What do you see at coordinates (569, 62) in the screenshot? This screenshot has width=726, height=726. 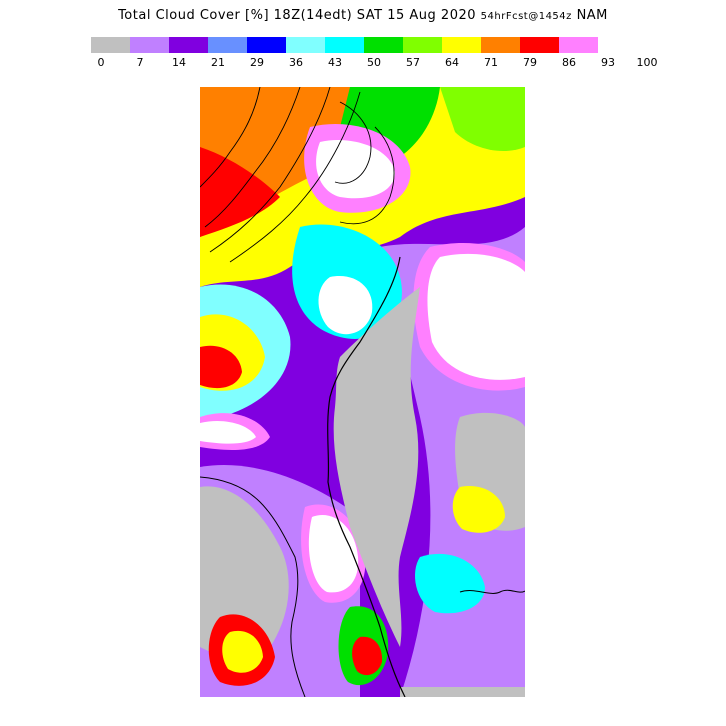 I see `legend-tick-label: 86` at bounding box center [569, 62].